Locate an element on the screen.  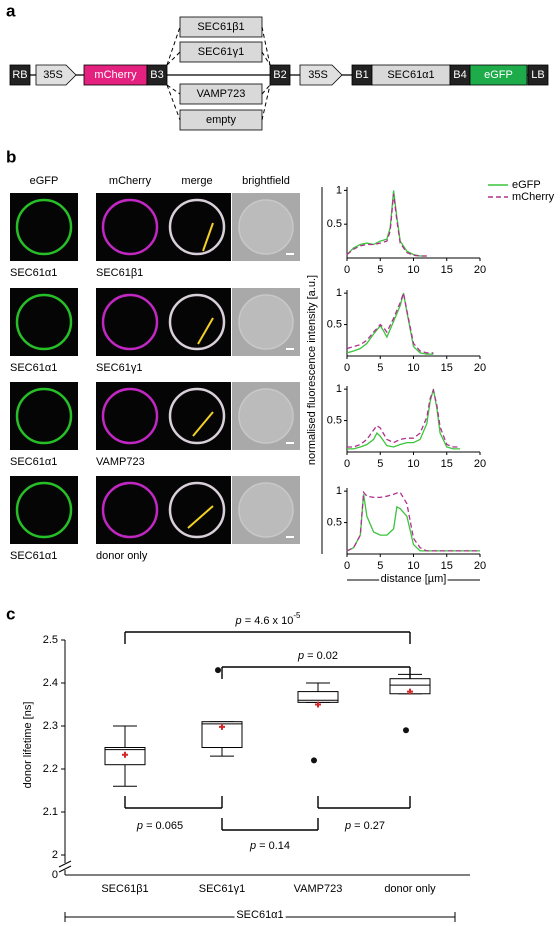
box is located at coordinates (318, 697).